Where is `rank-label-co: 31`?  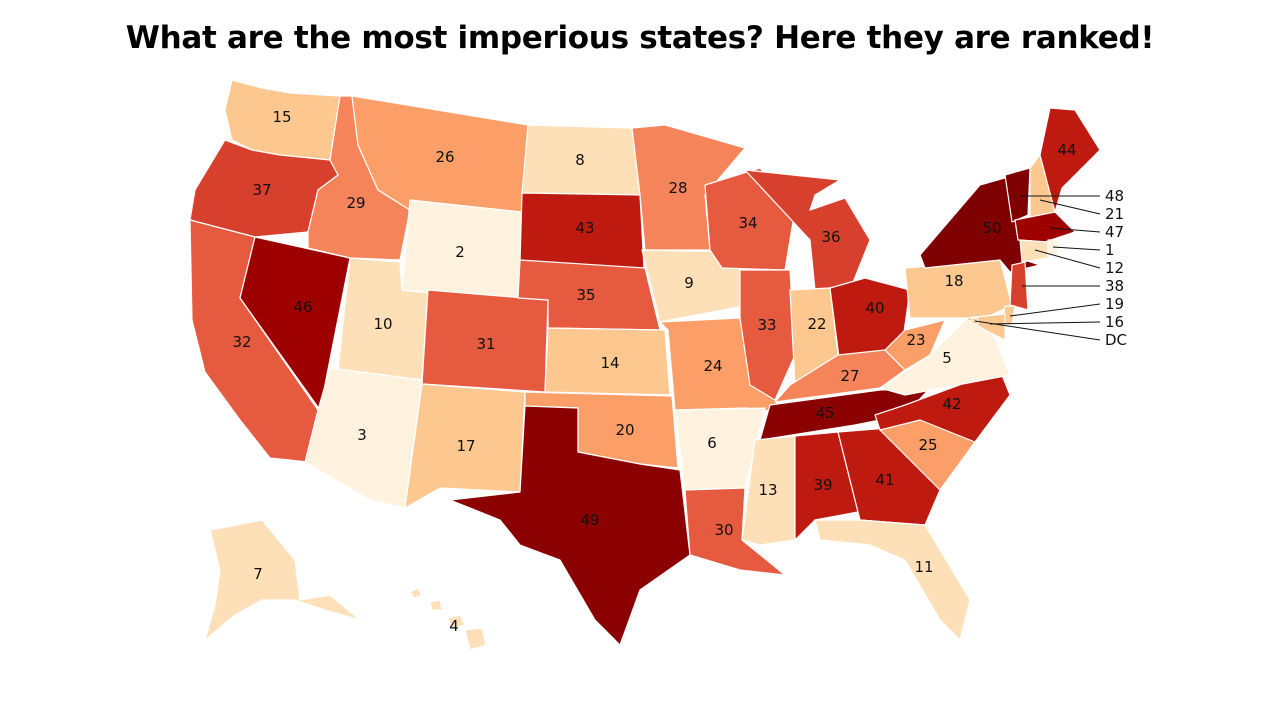 rank-label-co: 31 is located at coordinates (485, 344).